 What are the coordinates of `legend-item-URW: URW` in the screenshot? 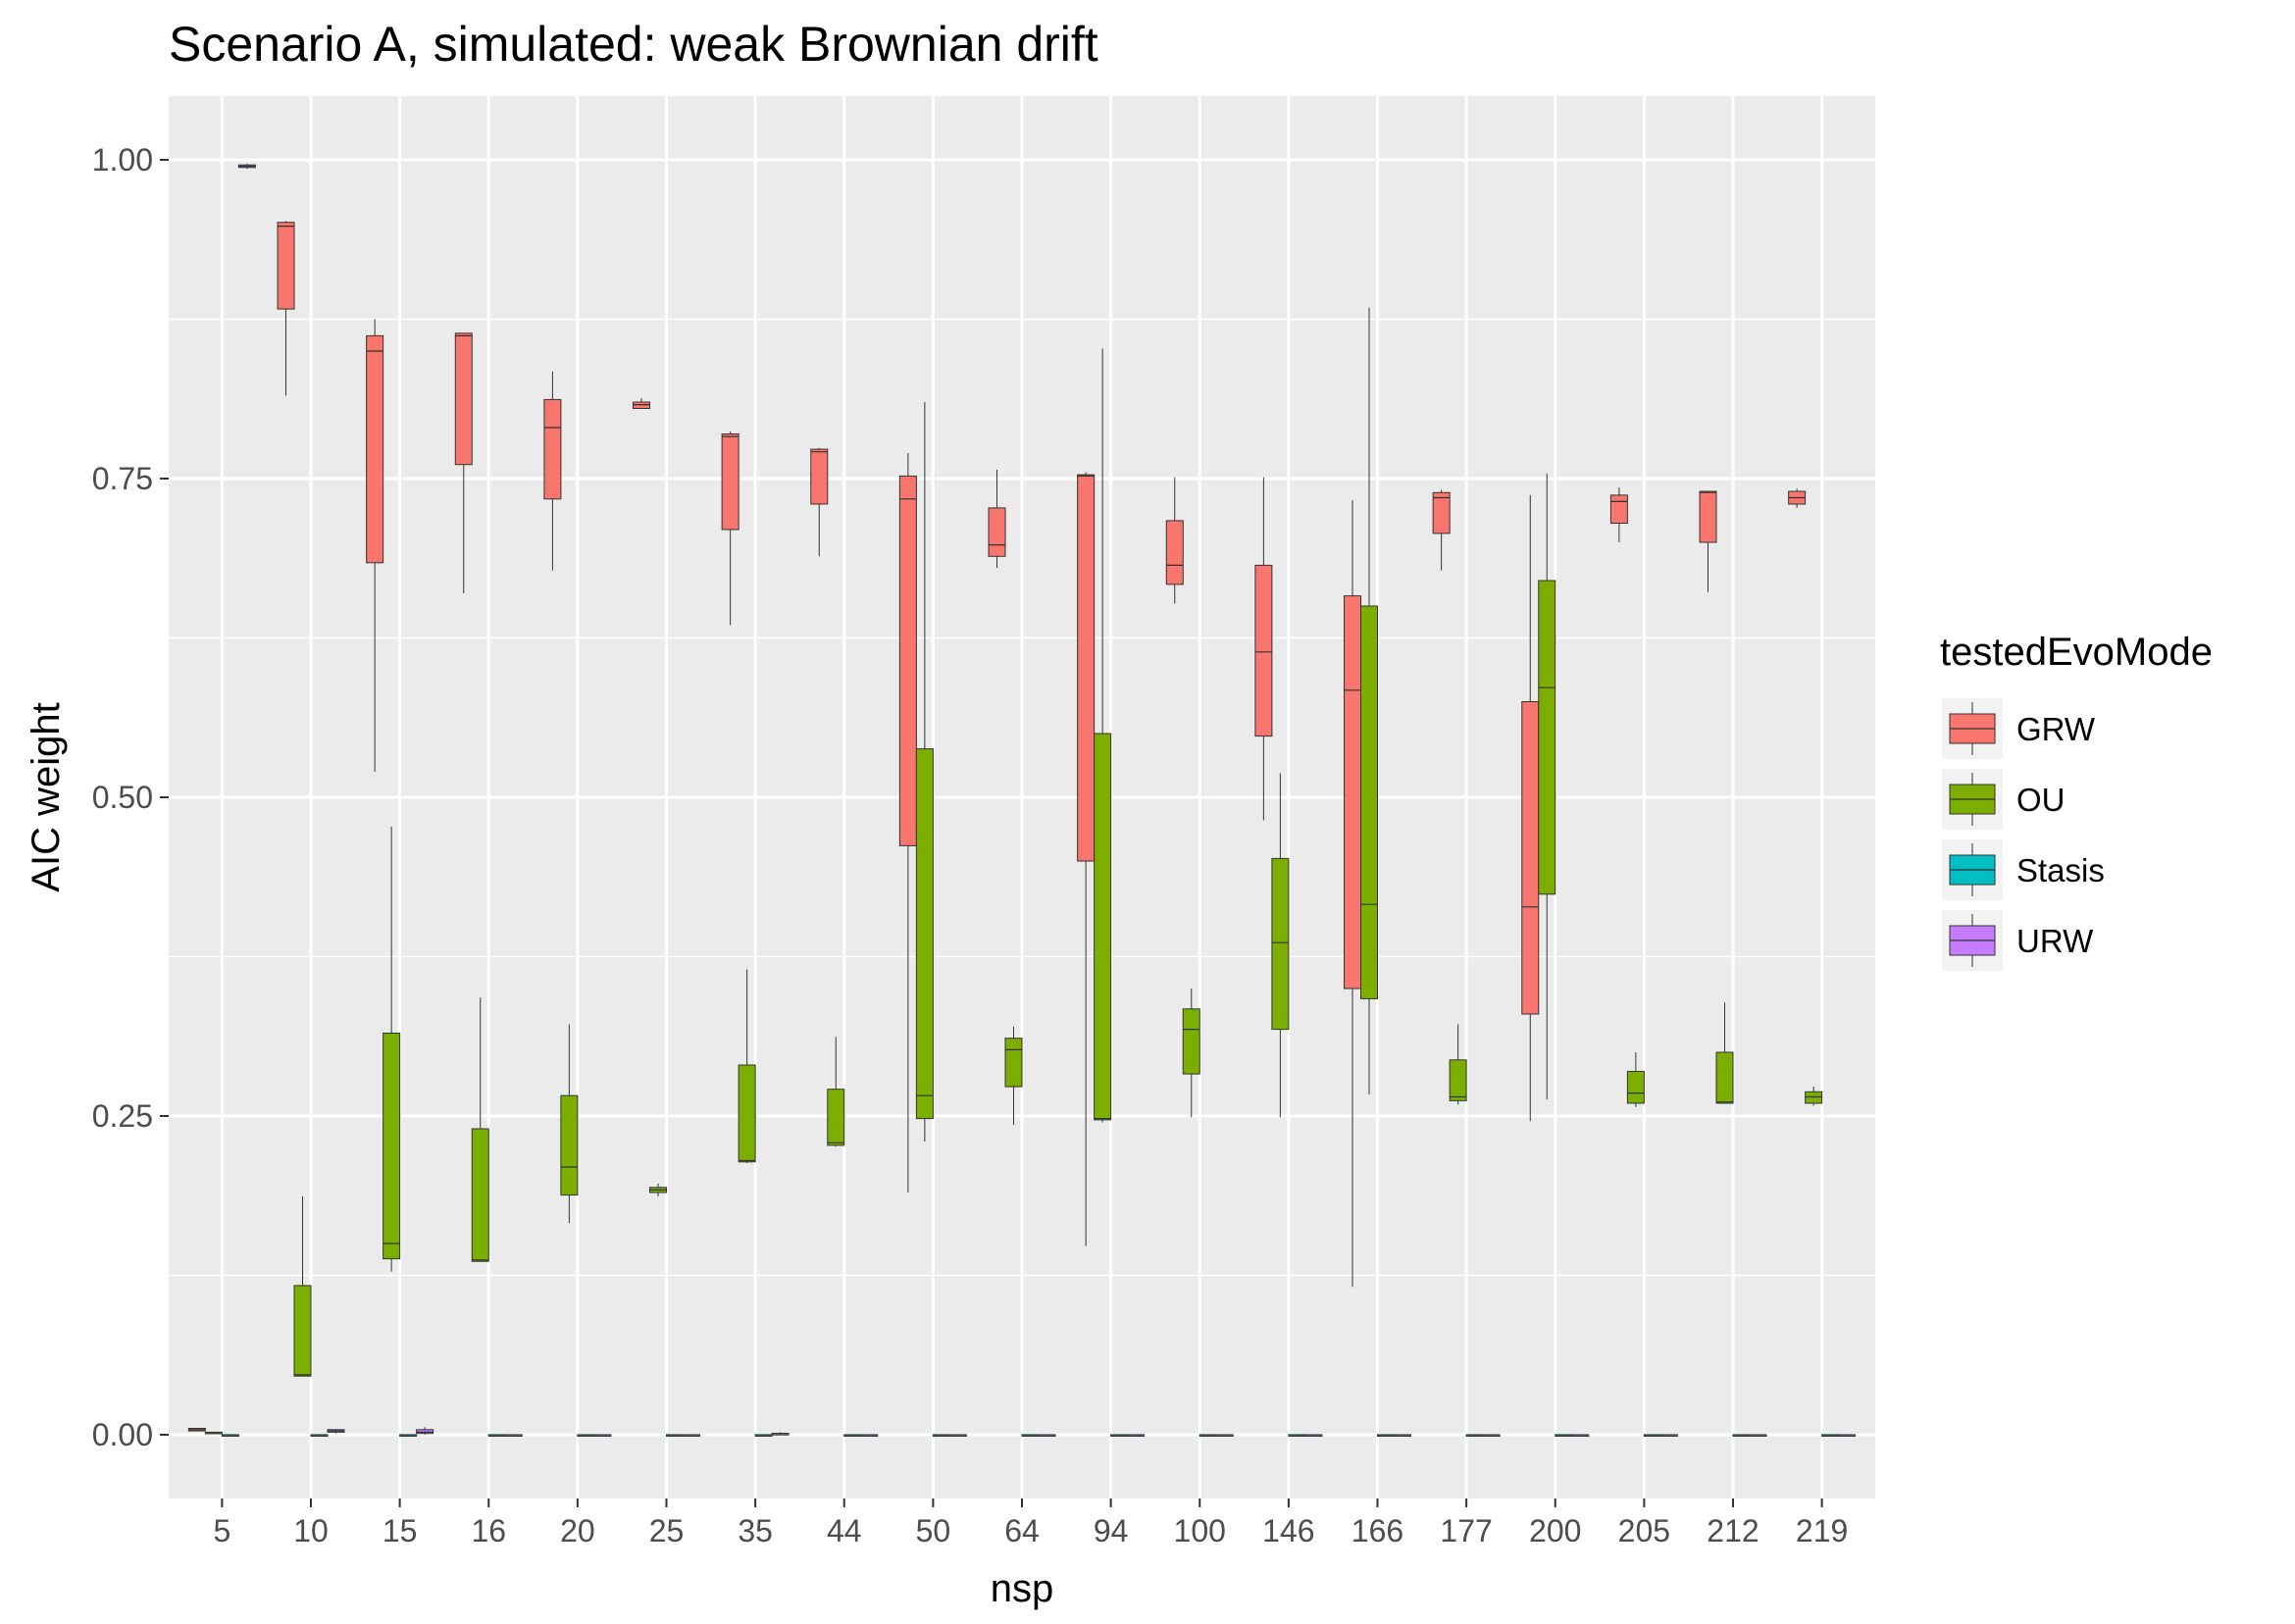 It's located at (2018, 940).